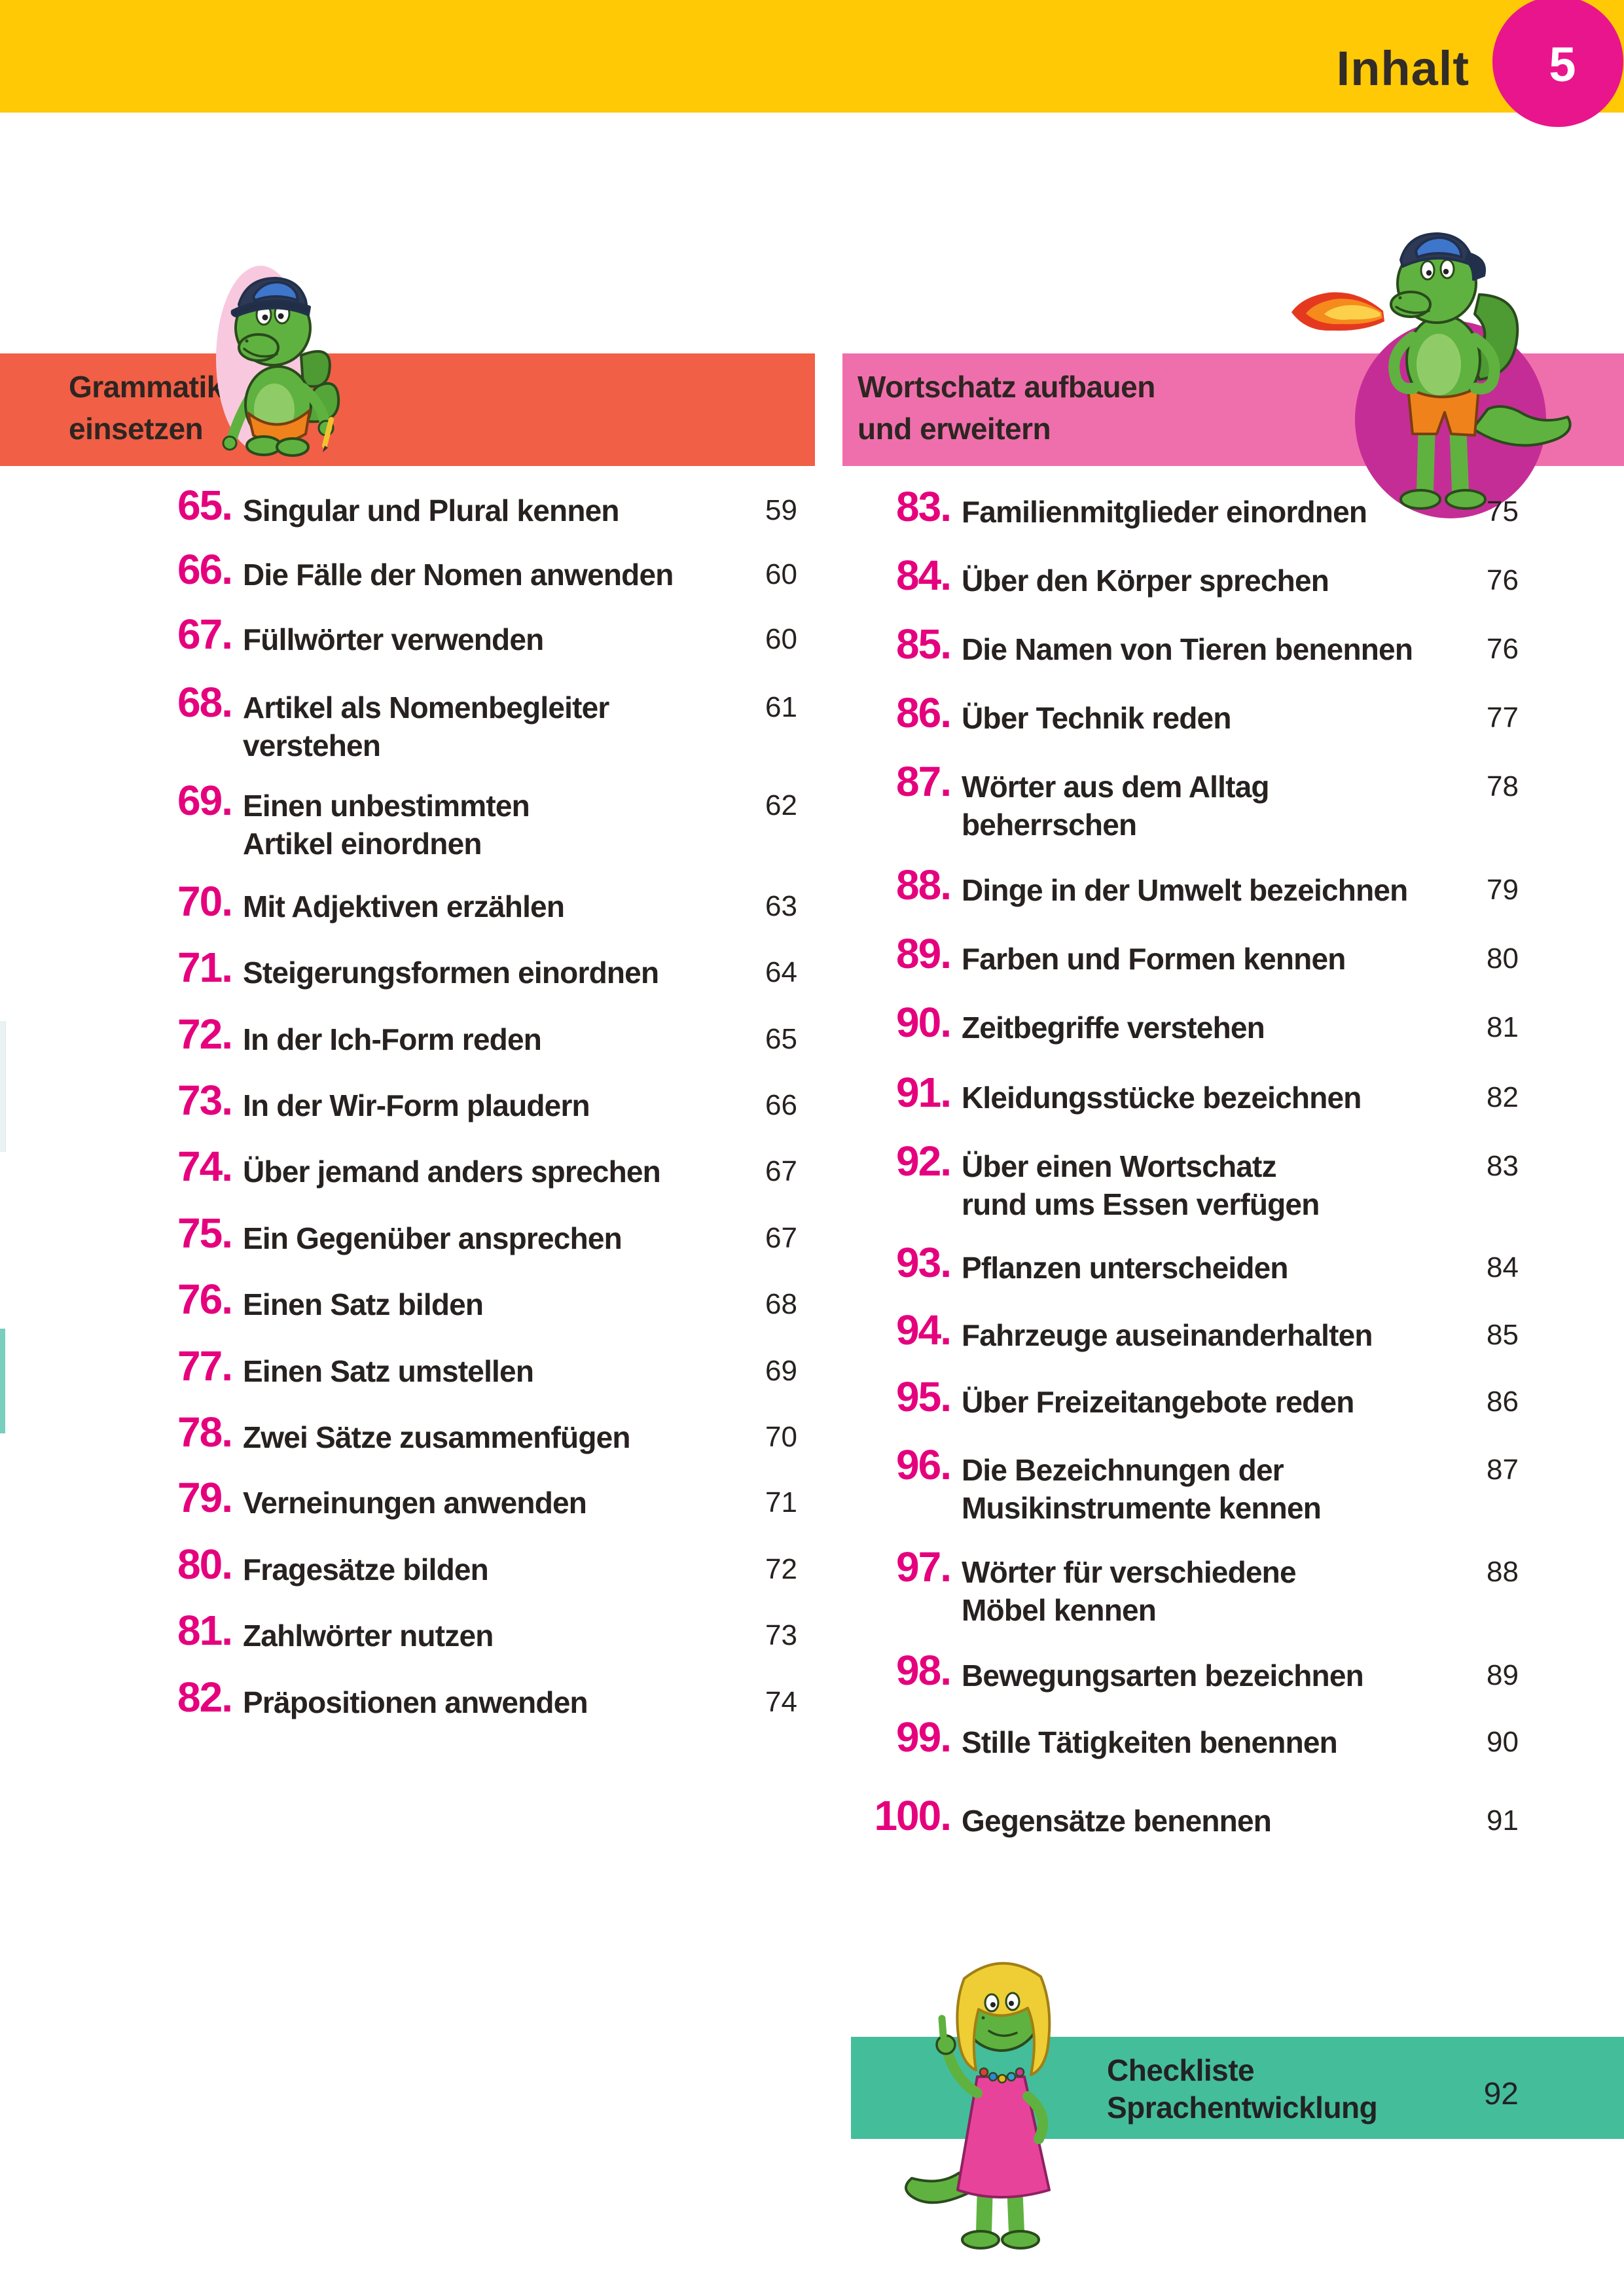  I want to click on entry-page: 74, so click(781, 1702).